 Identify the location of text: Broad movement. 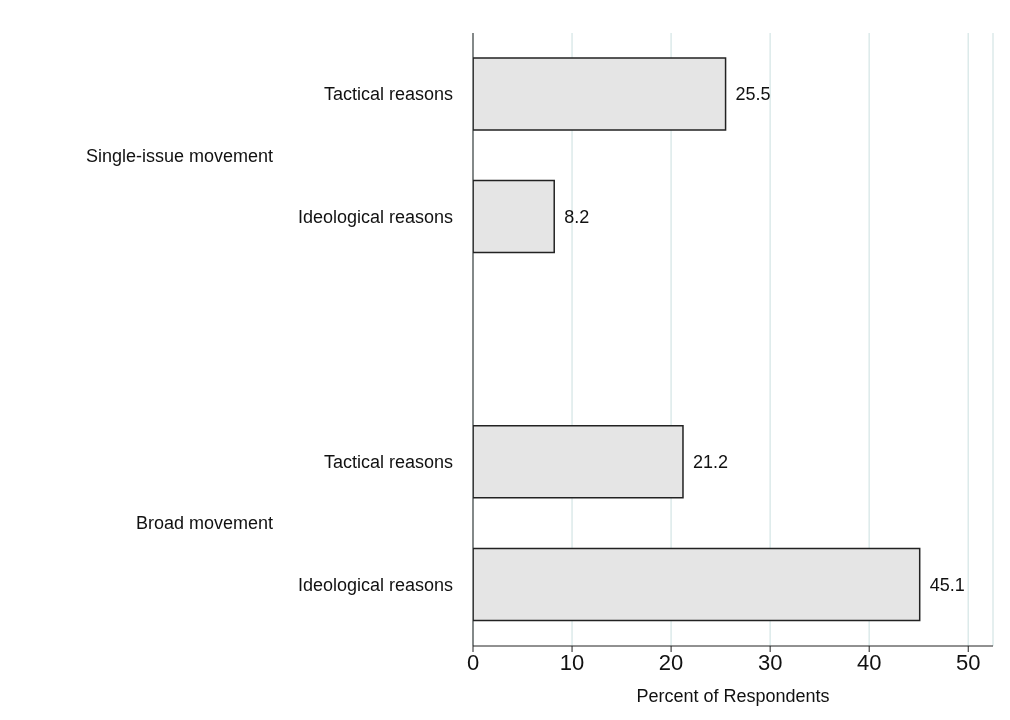
(204, 523).